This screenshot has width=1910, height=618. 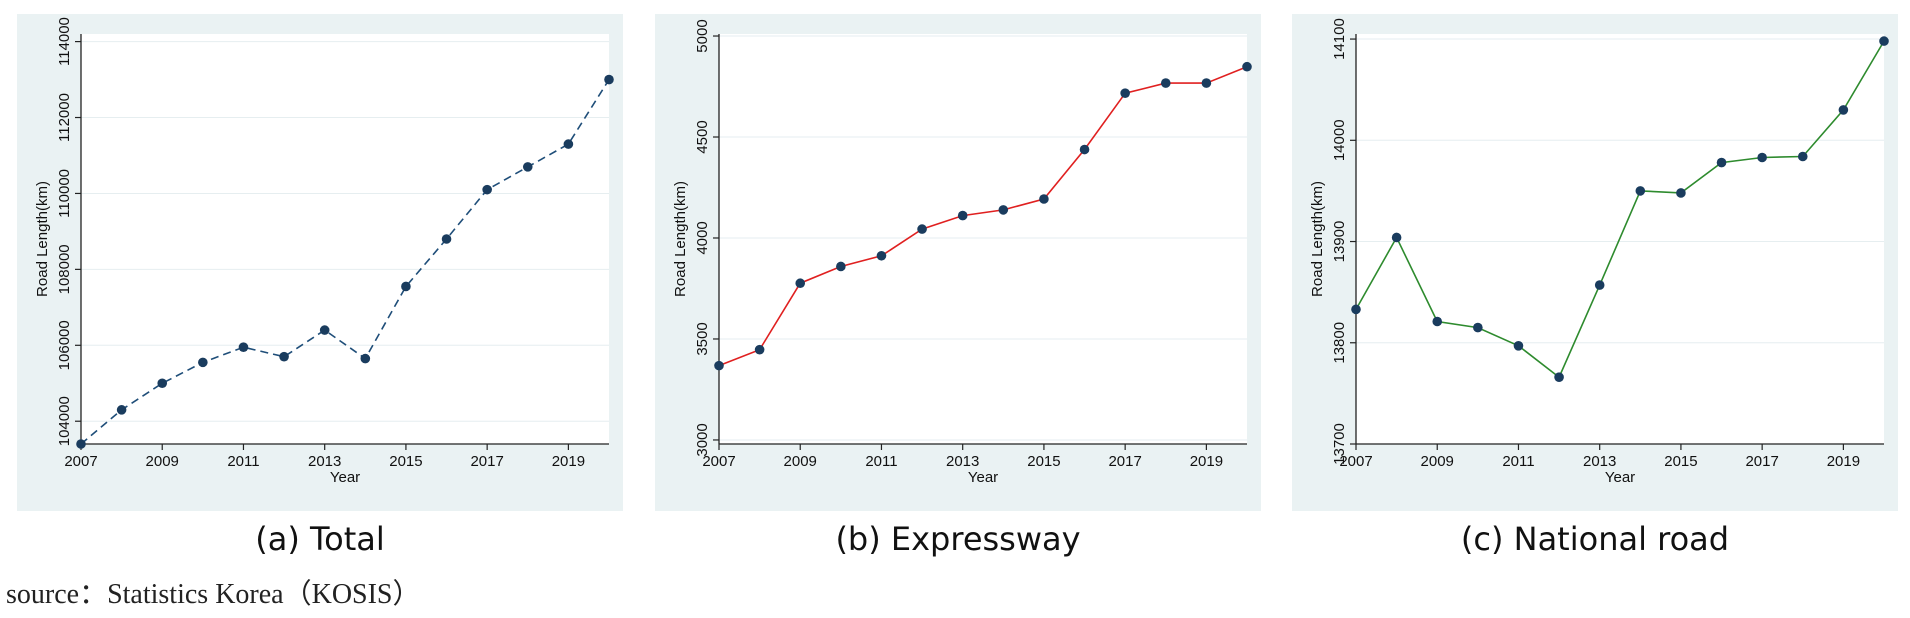 What do you see at coordinates (1339, 242) in the screenshot?
I see `y-tick-label: 13900` at bounding box center [1339, 242].